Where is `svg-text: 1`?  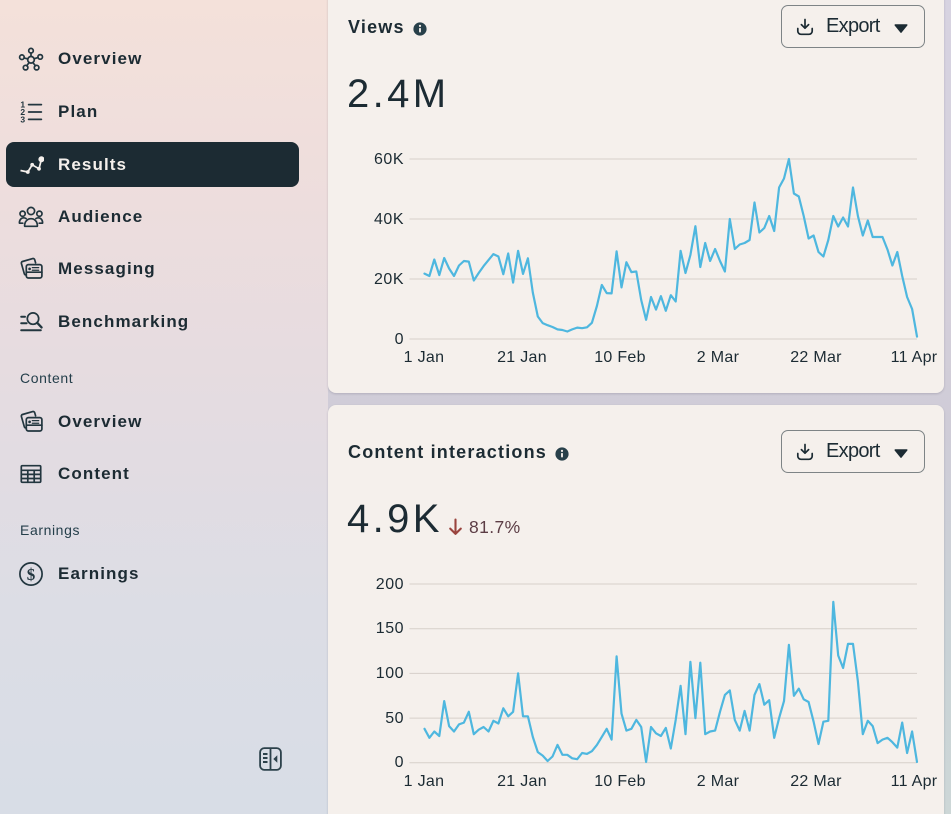 svg-text: 1 is located at coordinates (22, 104).